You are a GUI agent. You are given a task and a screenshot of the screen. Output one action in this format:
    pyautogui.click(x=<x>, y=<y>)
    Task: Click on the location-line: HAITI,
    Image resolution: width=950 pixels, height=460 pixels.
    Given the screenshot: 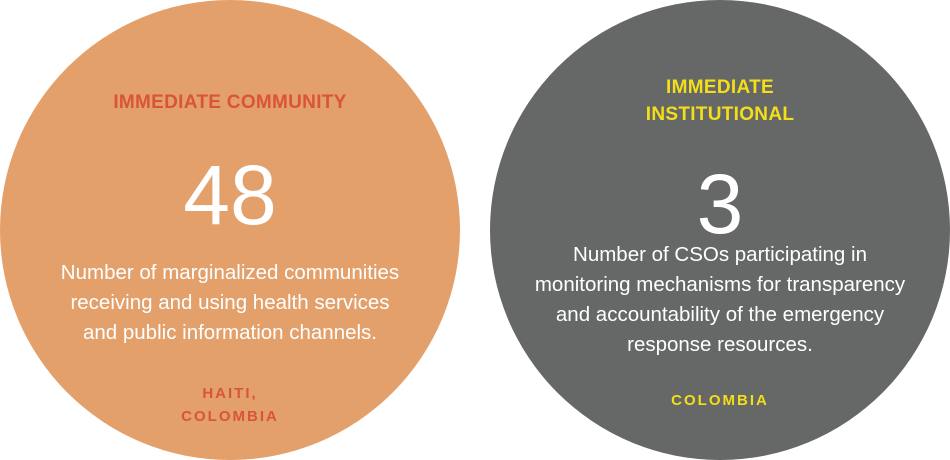 What is the action you would take?
    pyautogui.click(x=230, y=393)
    